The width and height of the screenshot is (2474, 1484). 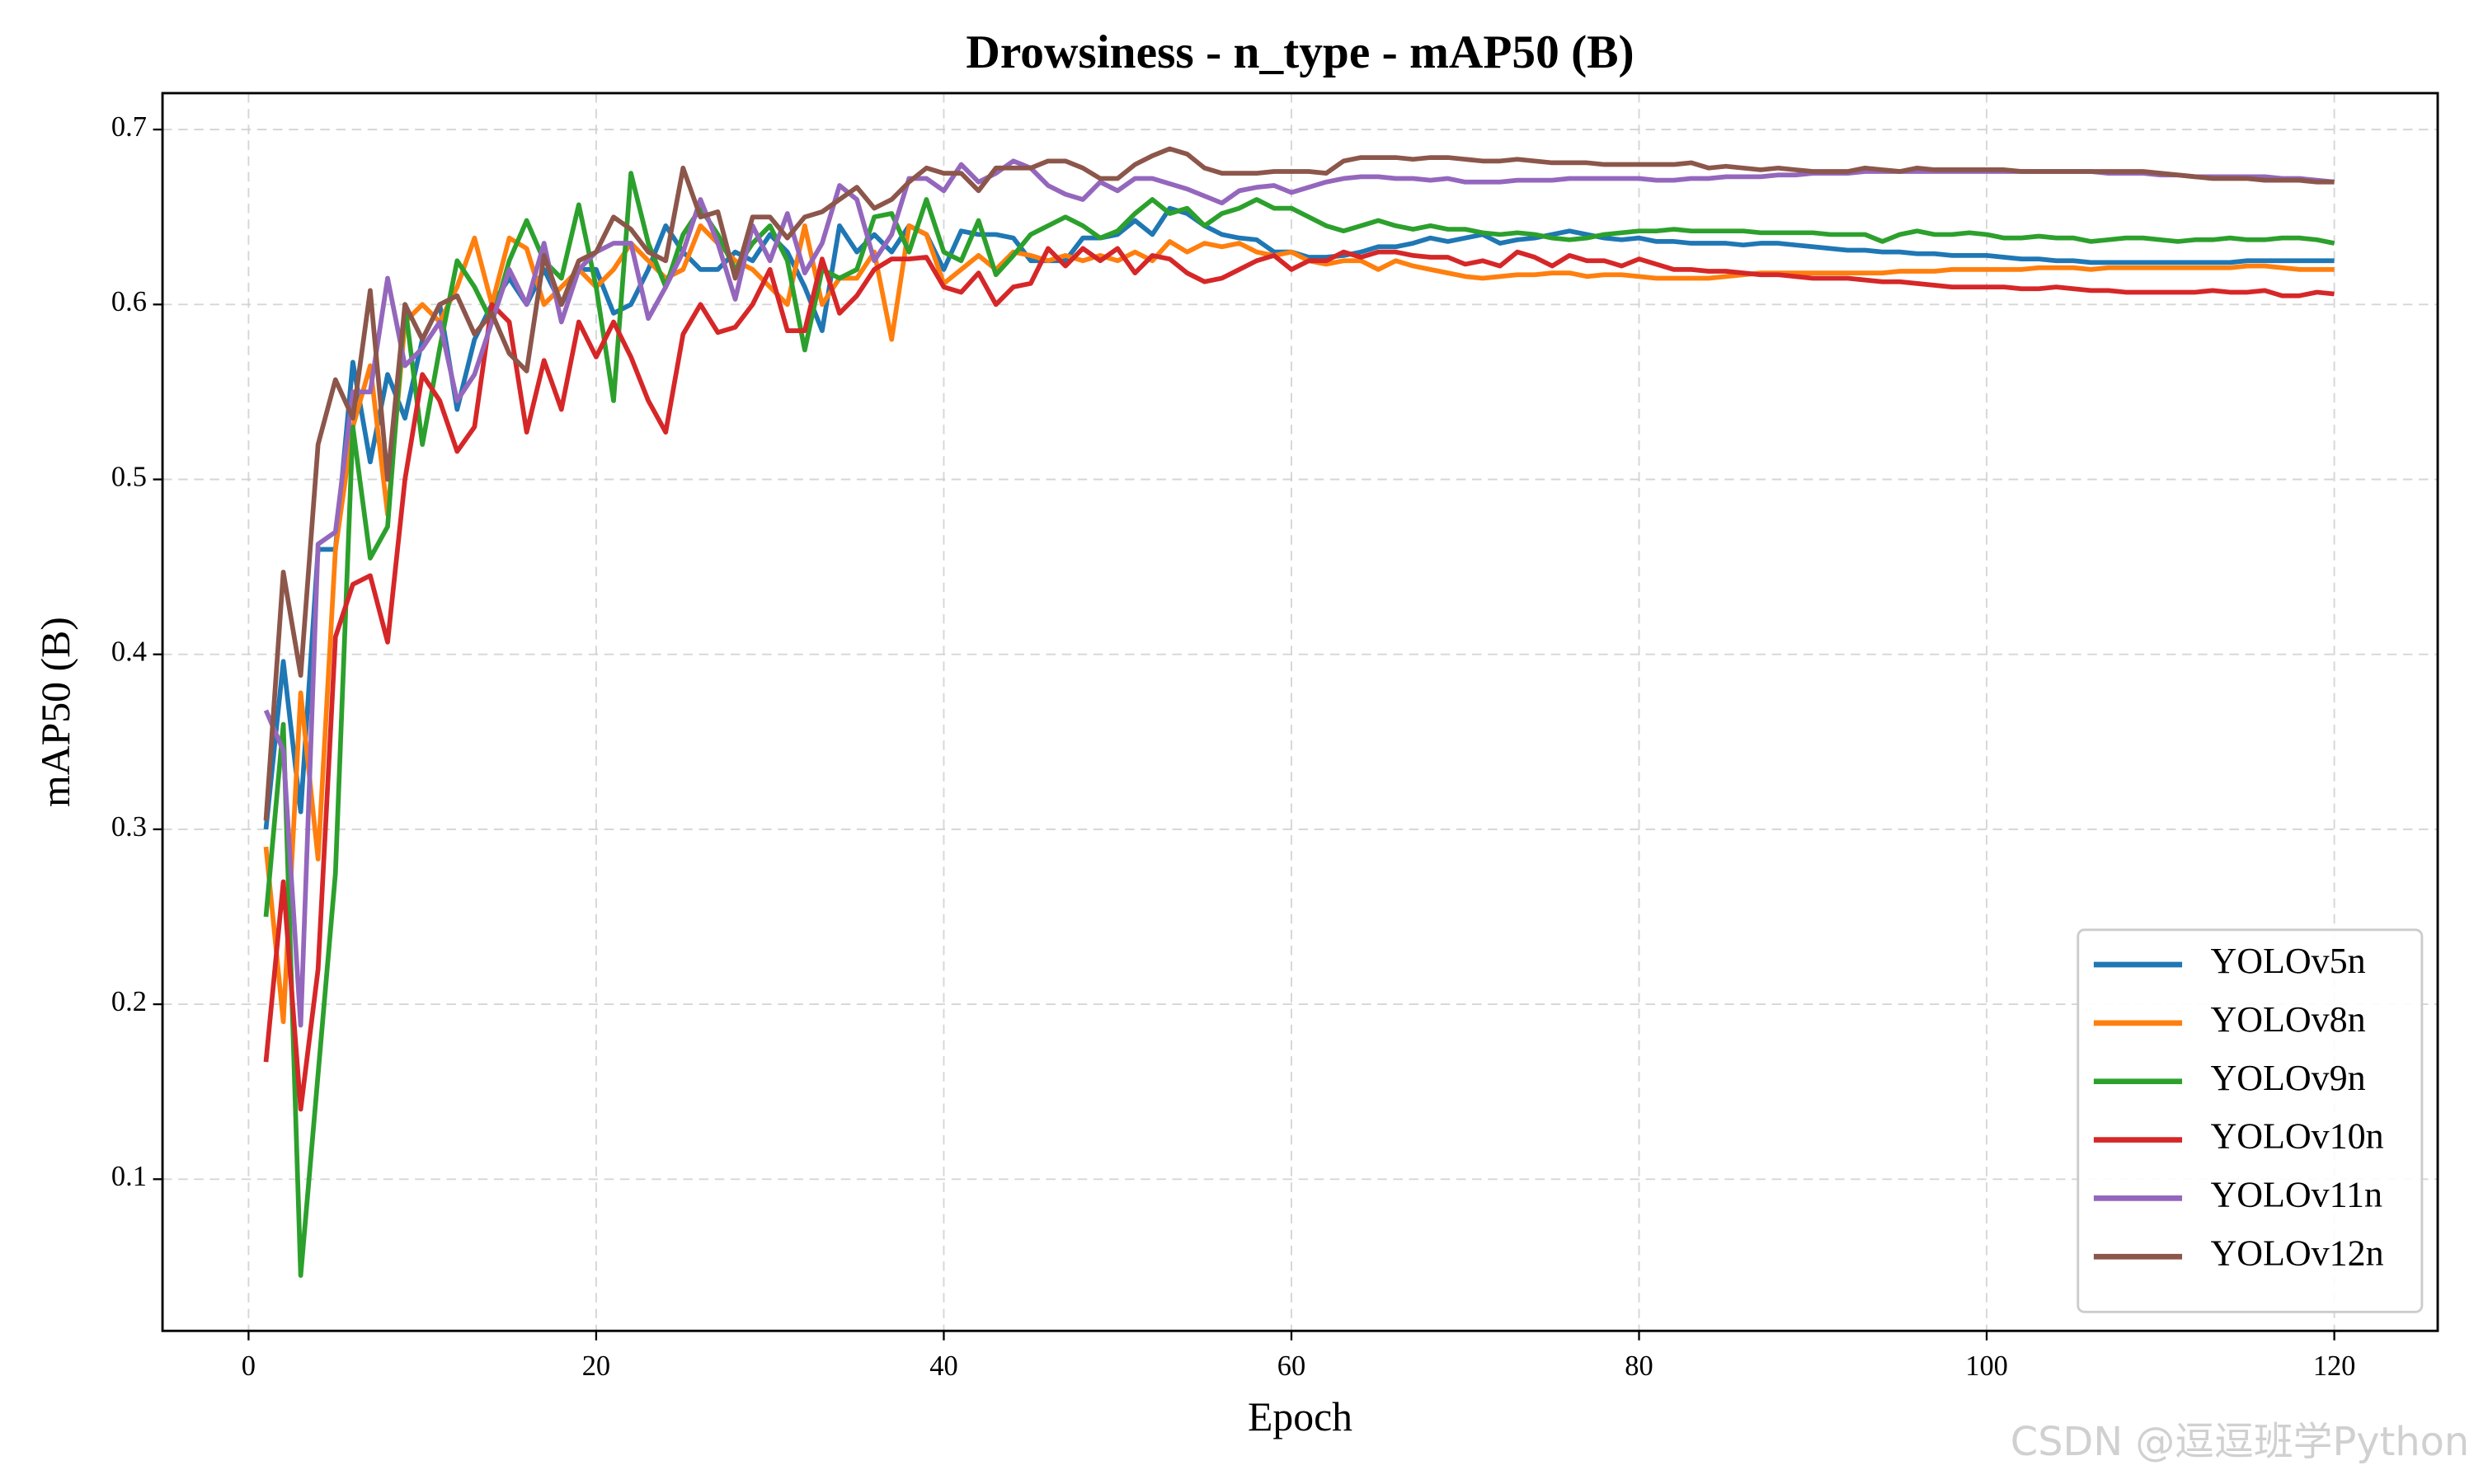 I want to click on x-tick-label: 60, so click(x=1291, y=1366).